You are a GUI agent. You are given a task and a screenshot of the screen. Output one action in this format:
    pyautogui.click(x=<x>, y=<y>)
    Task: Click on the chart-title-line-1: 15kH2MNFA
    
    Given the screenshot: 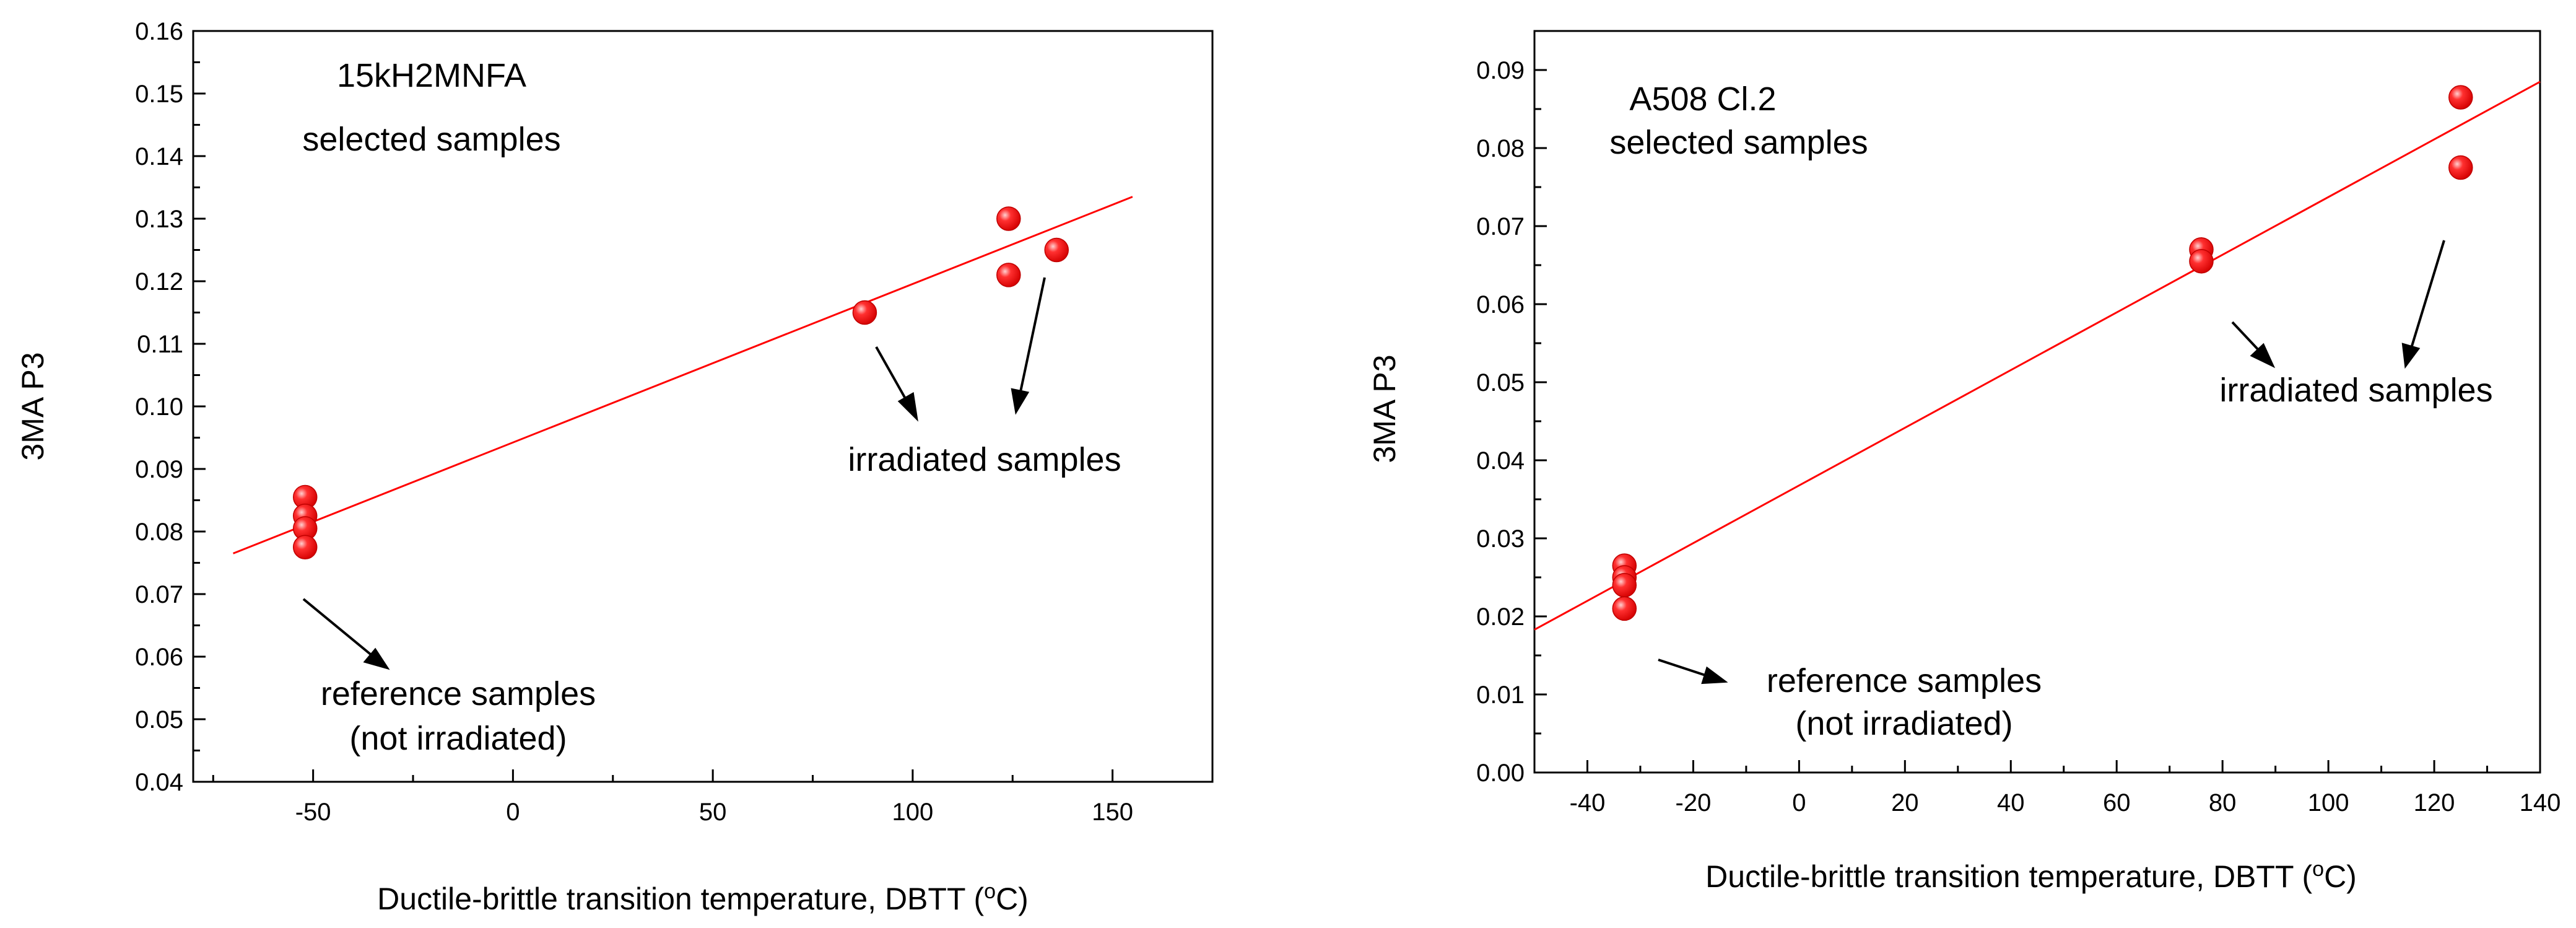 What is the action you would take?
    pyautogui.click(x=431, y=75)
    